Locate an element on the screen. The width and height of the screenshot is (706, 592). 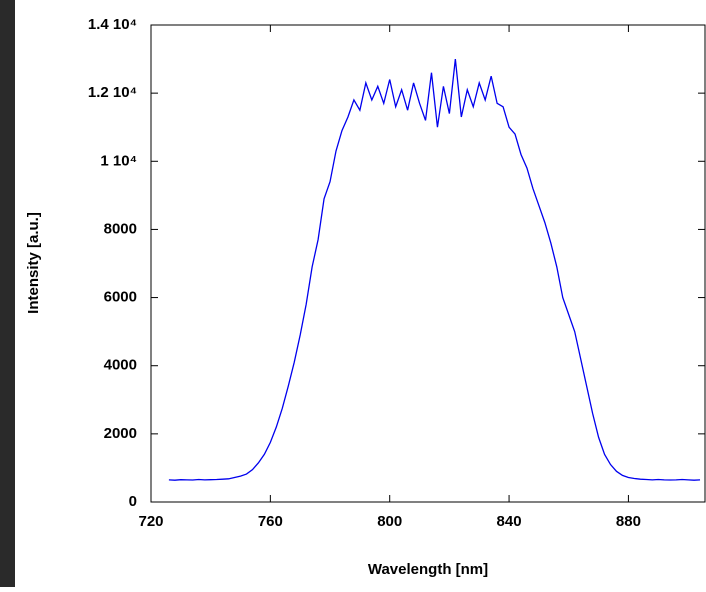
y-tick-label: 1.2 10⁴ is located at coordinates (112, 92).